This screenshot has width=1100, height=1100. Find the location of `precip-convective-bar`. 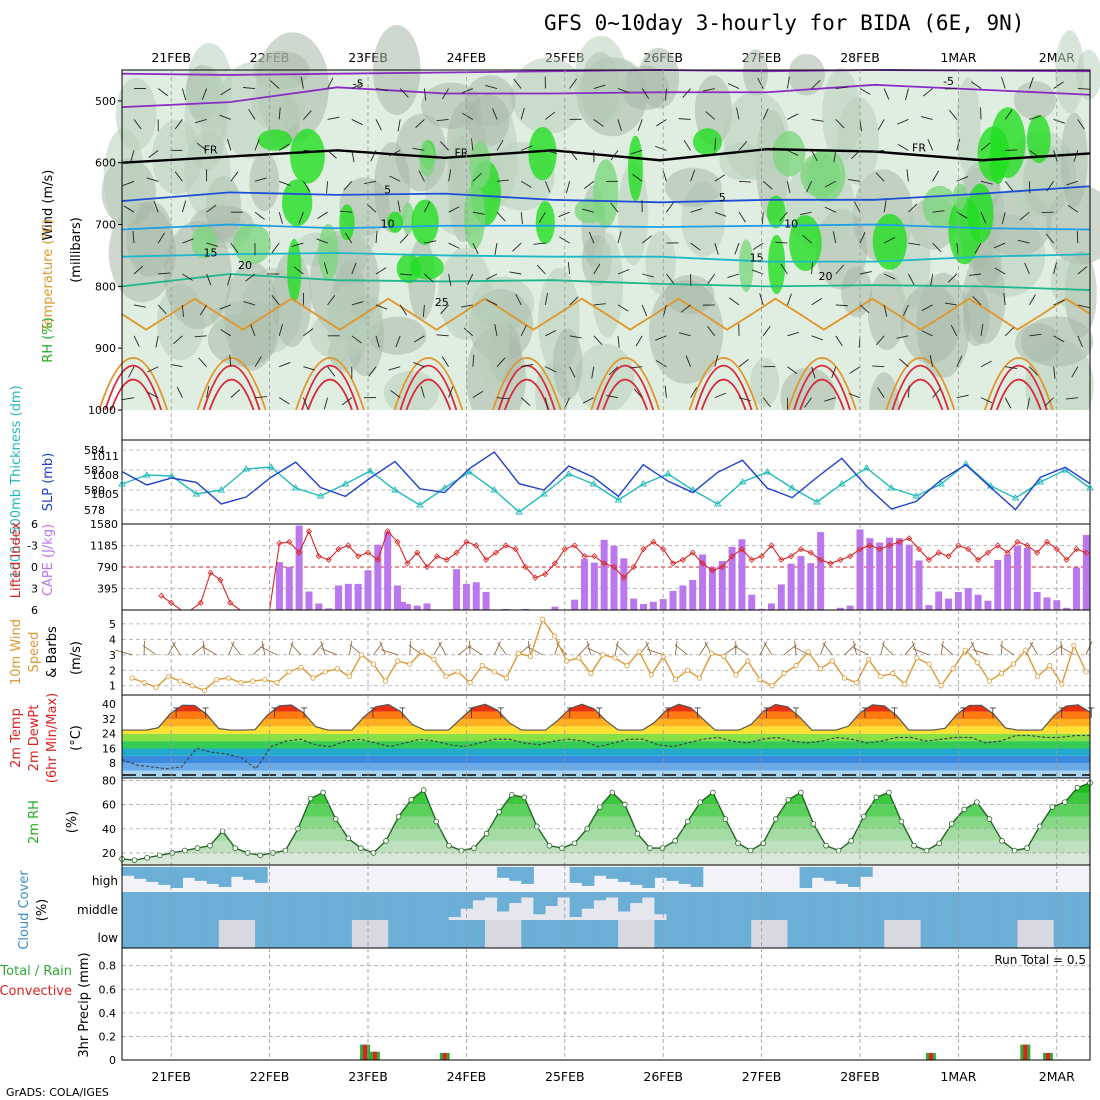

precip-convective-bar is located at coordinates (374, 1055).